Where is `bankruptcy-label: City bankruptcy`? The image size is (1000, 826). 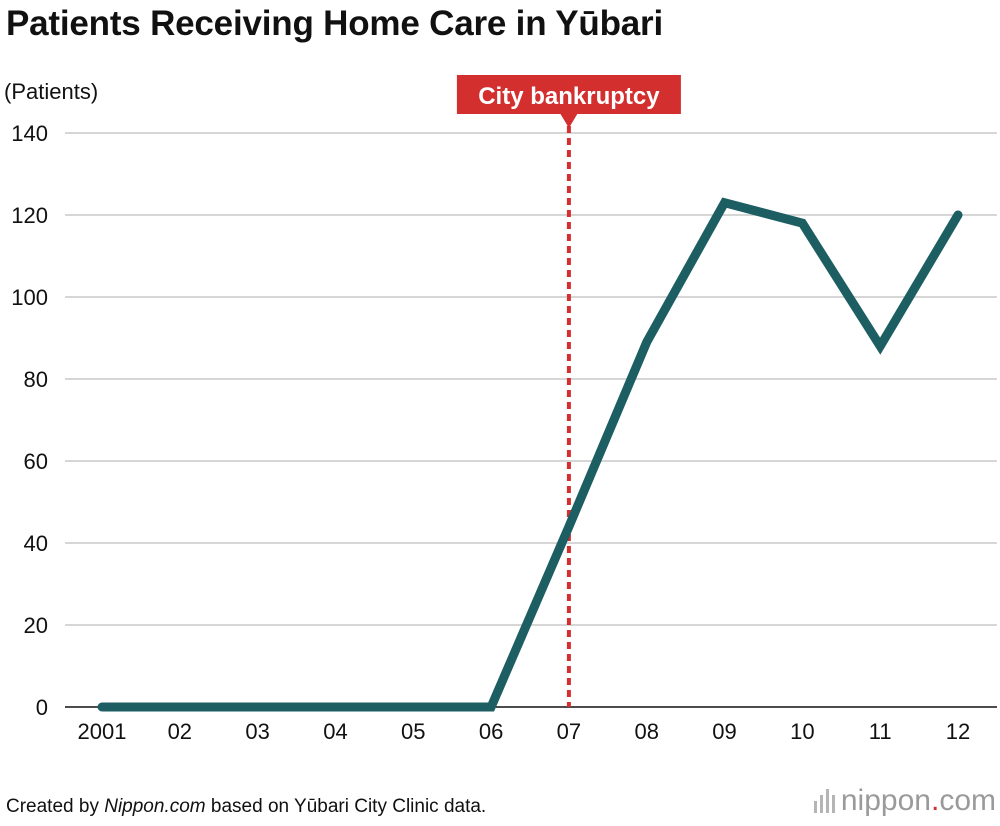 bankruptcy-label: City bankruptcy is located at coordinates (569, 96).